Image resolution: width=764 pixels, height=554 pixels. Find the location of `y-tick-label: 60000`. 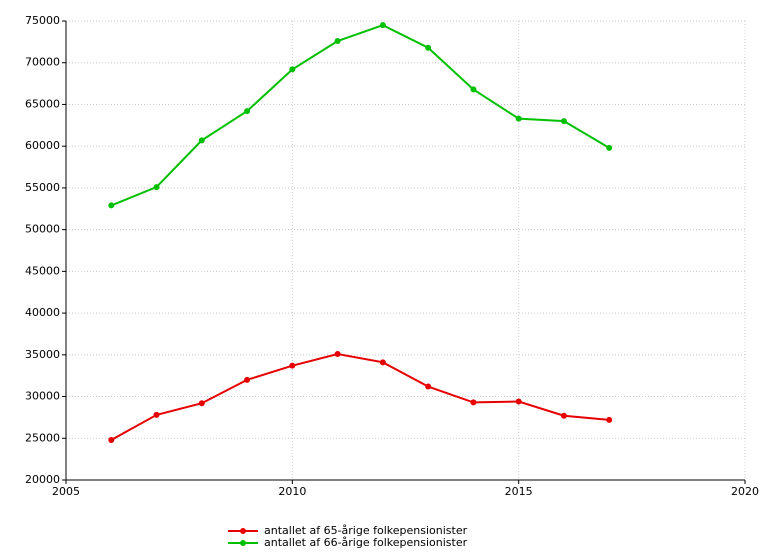

y-tick-label: 60000 is located at coordinates (42, 145).